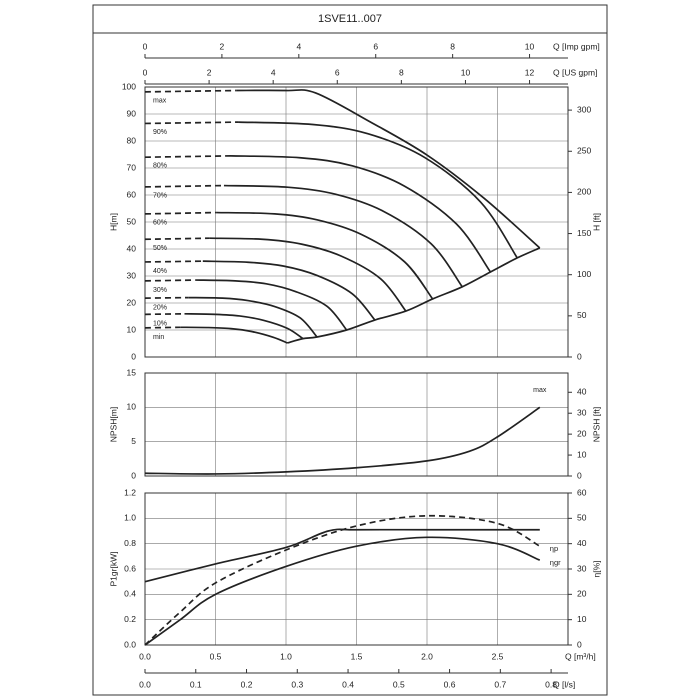 The image size is (700, 700). What do you see at coordinates (145, 46) in the screenshot?
I see `x-tick-label: 0` at bounding box center [145, 46].